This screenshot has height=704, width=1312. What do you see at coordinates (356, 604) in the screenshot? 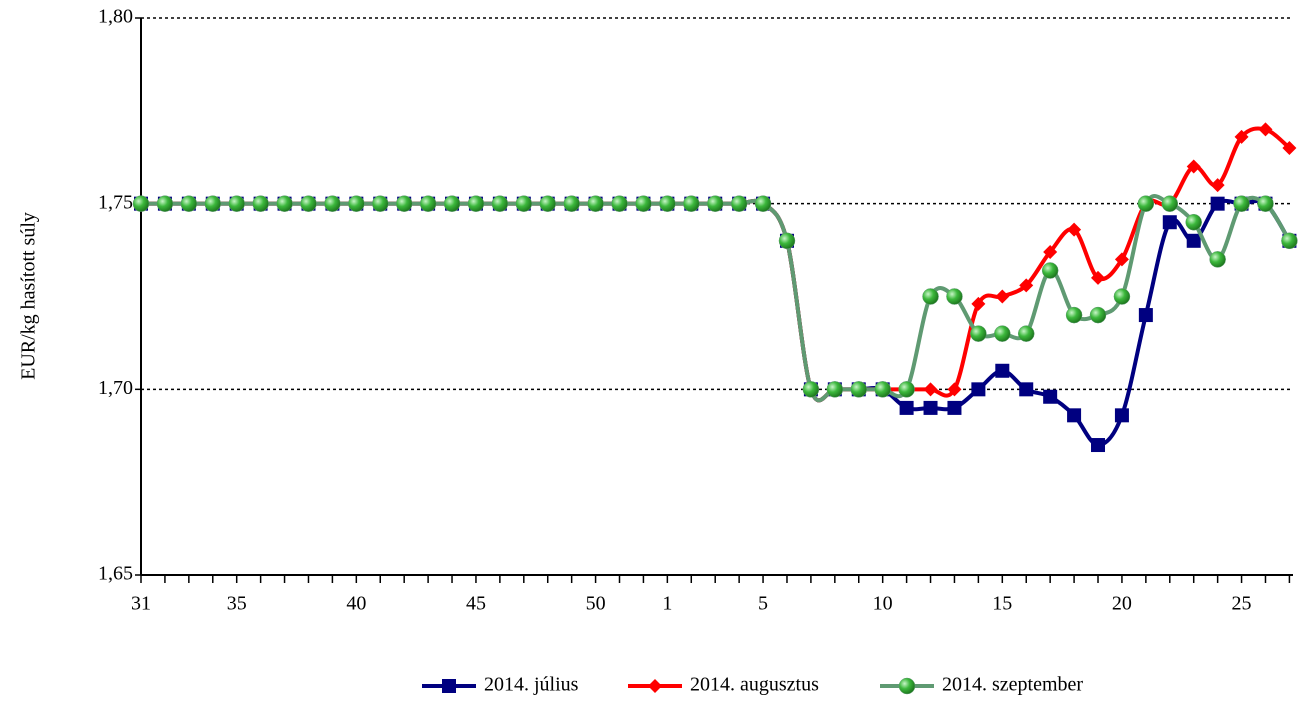
I see `x-tick-label: 40` at bounding box center [356, 604].